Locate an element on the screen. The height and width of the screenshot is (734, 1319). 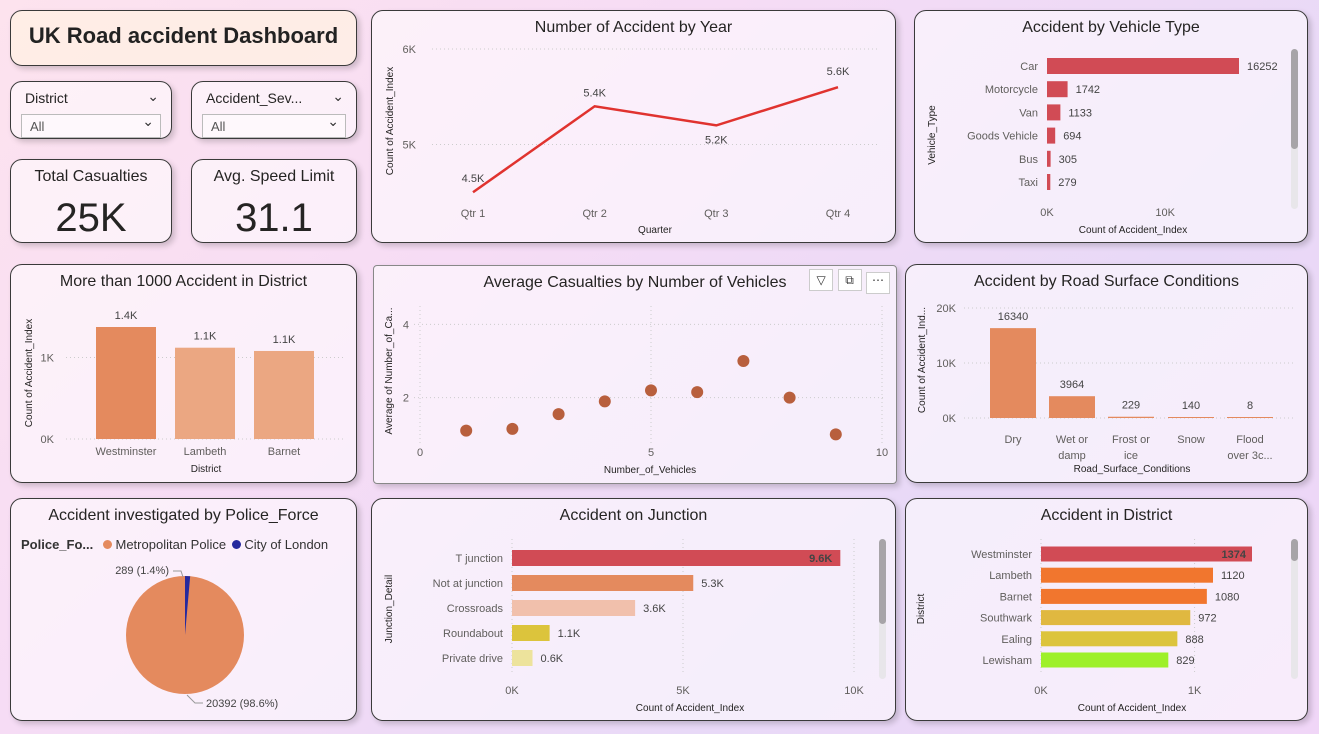
slicer-severity-value: All is located at coordinates (218, 126).